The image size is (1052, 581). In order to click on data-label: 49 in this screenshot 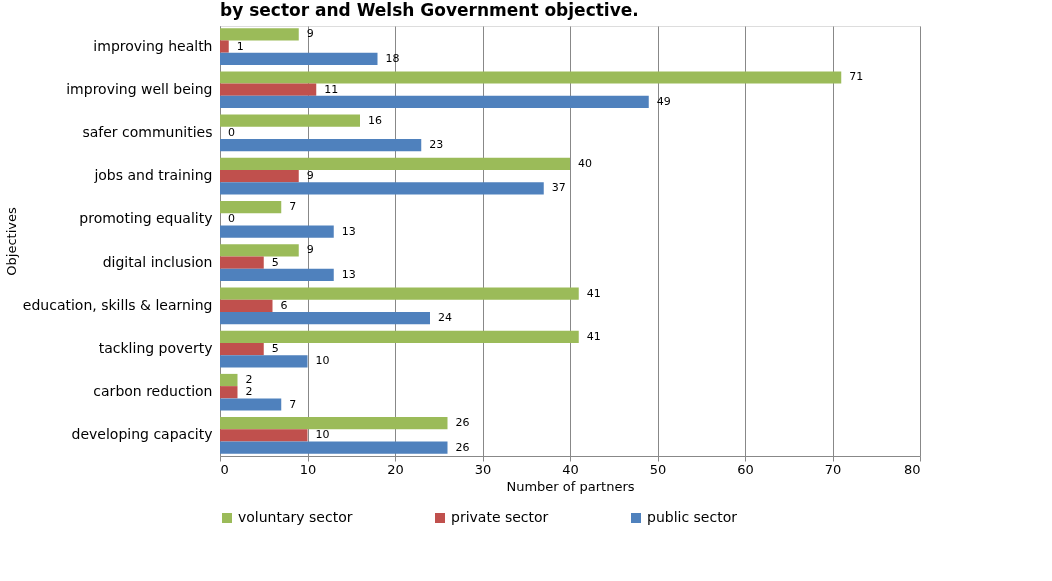, I will do `click(663, 101)`.